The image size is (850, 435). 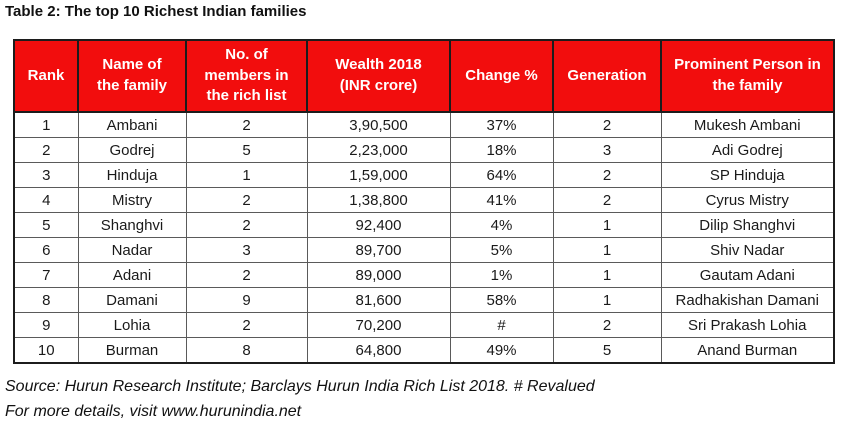 I want to click on table-cell: Nadar, so click(x=132, y=250).